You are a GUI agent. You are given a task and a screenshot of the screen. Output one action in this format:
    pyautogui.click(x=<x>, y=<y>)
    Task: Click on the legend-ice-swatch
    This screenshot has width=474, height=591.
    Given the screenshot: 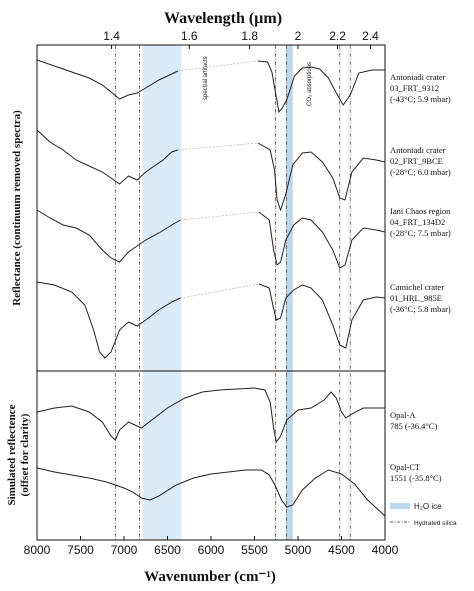 What is the action you would take?
    pyautogui.click(x=400, y=506)
    